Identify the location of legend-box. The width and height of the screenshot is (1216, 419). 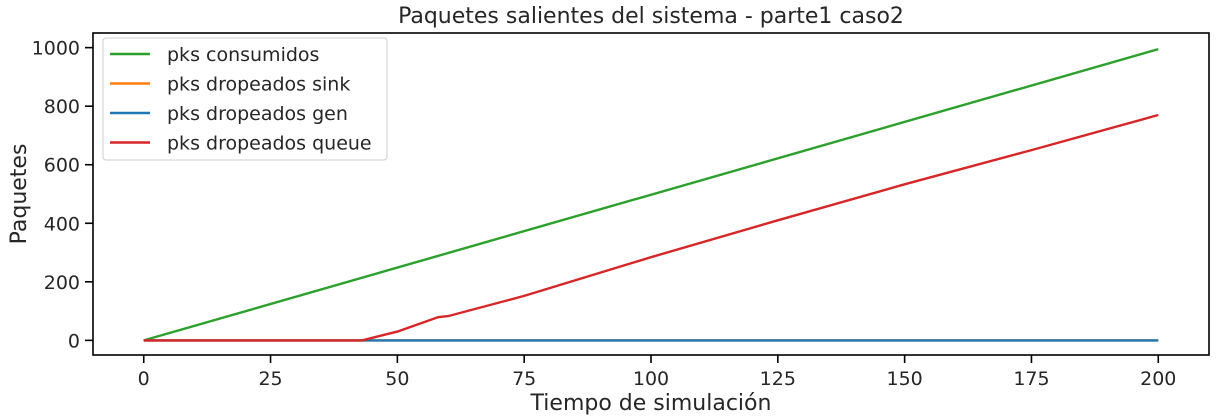
(245, 99).